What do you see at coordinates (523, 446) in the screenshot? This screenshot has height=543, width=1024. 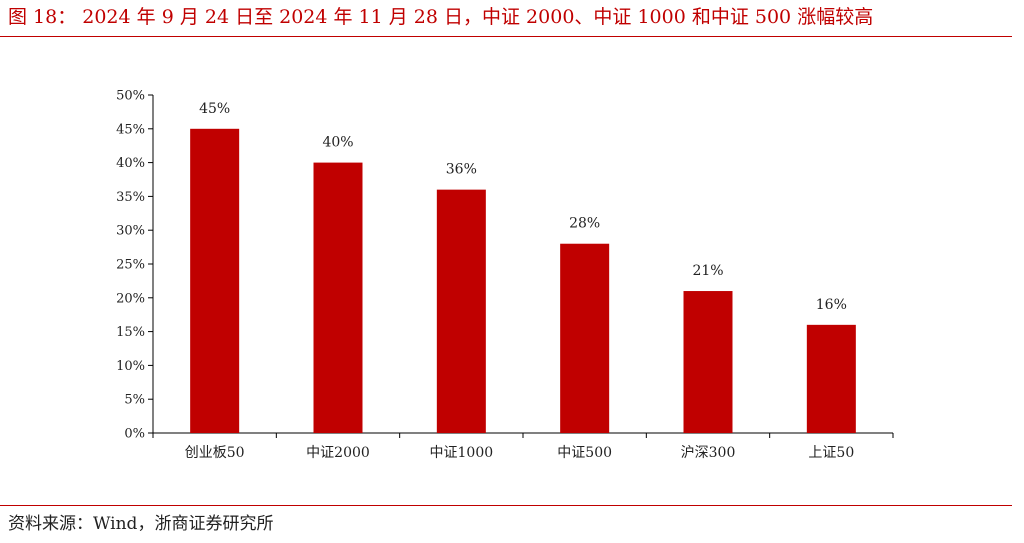 I see `x-axis: 创业板50 中证2000 中证1000 中证500 沪深300 上证50` at bounding box center [523, 446].